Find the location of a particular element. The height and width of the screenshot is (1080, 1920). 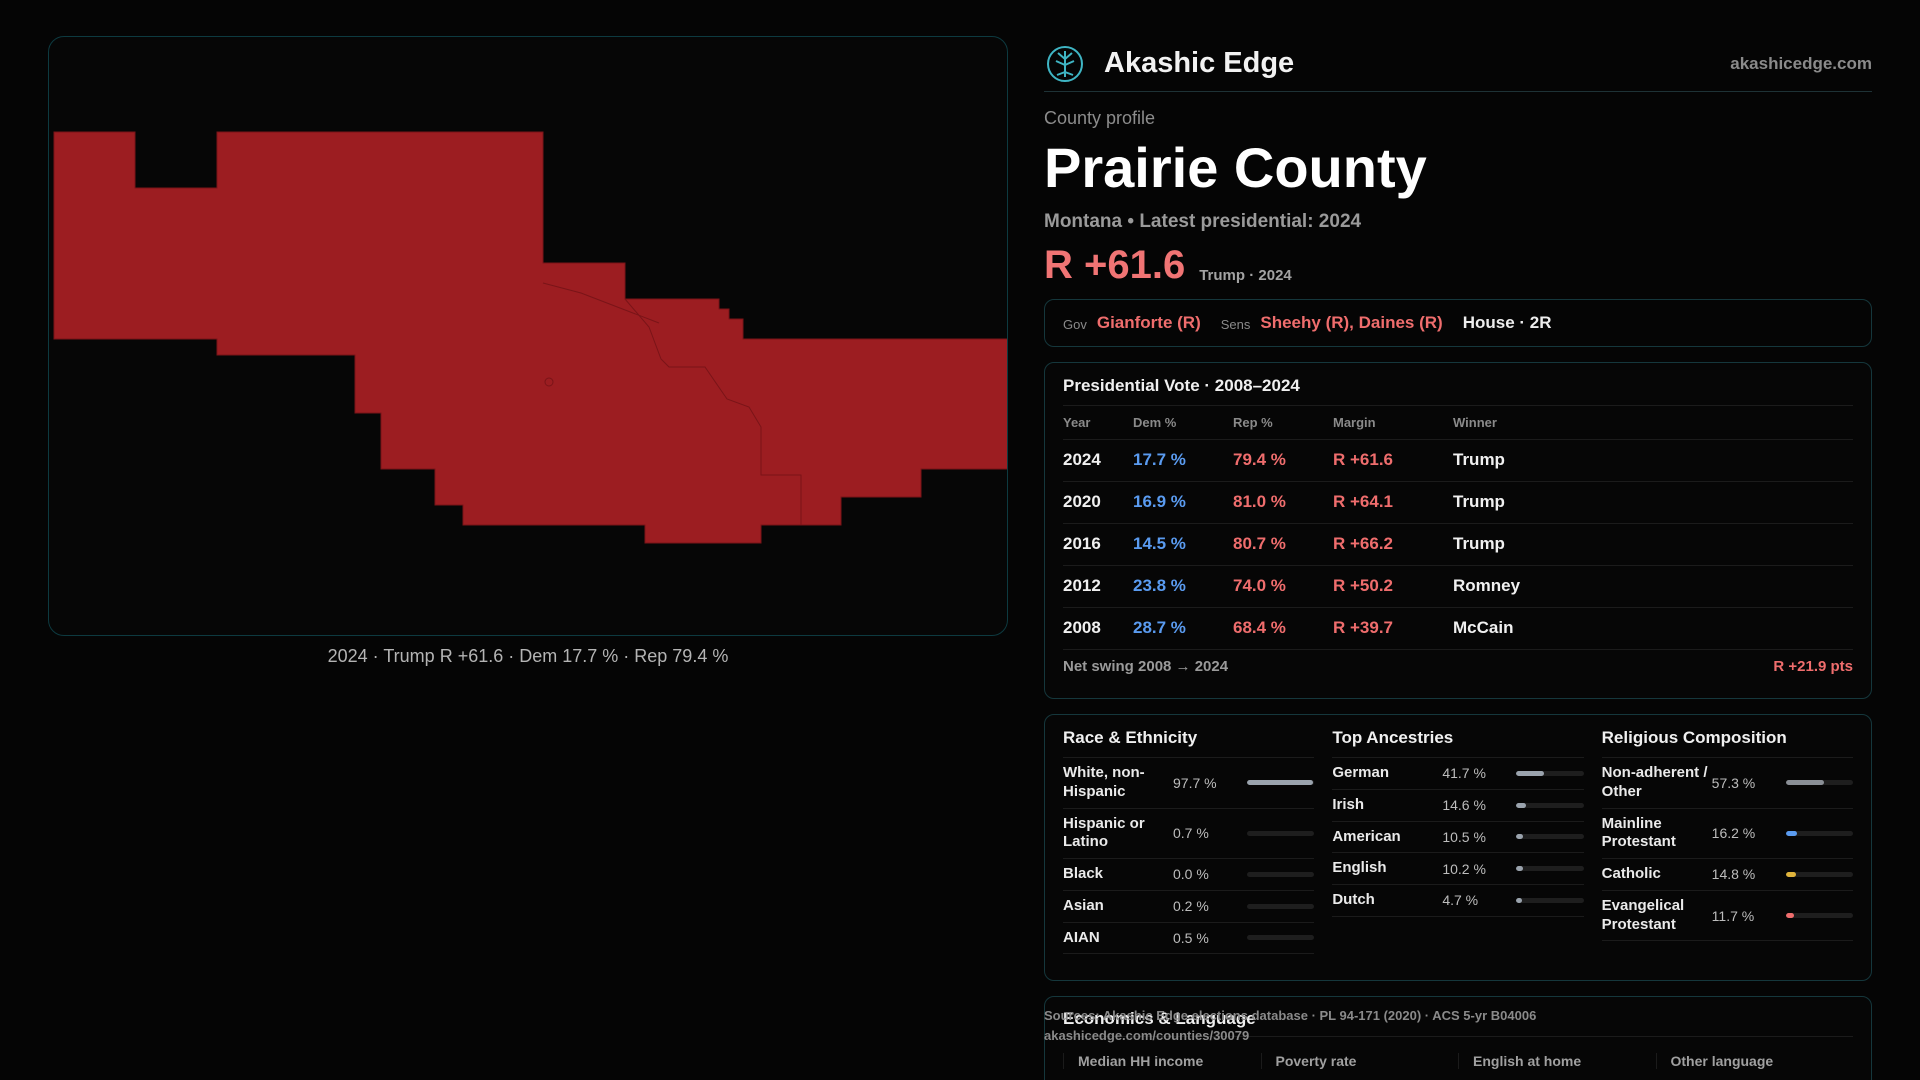

margin-cell: R +66.2 is located at coordinates (1393, 544).